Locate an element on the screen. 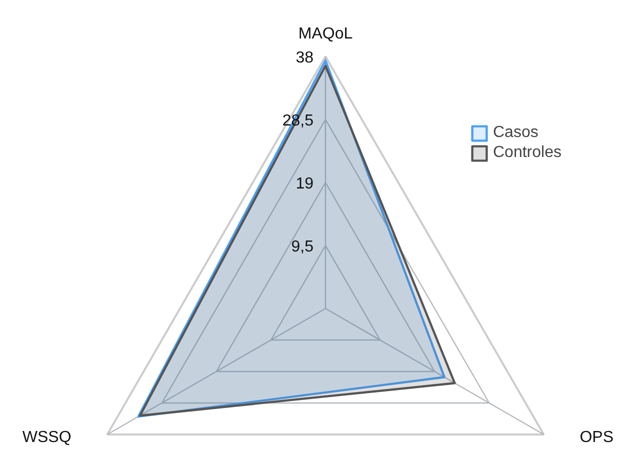  y-tick-label: 38 is located at coordinates (305, 58).